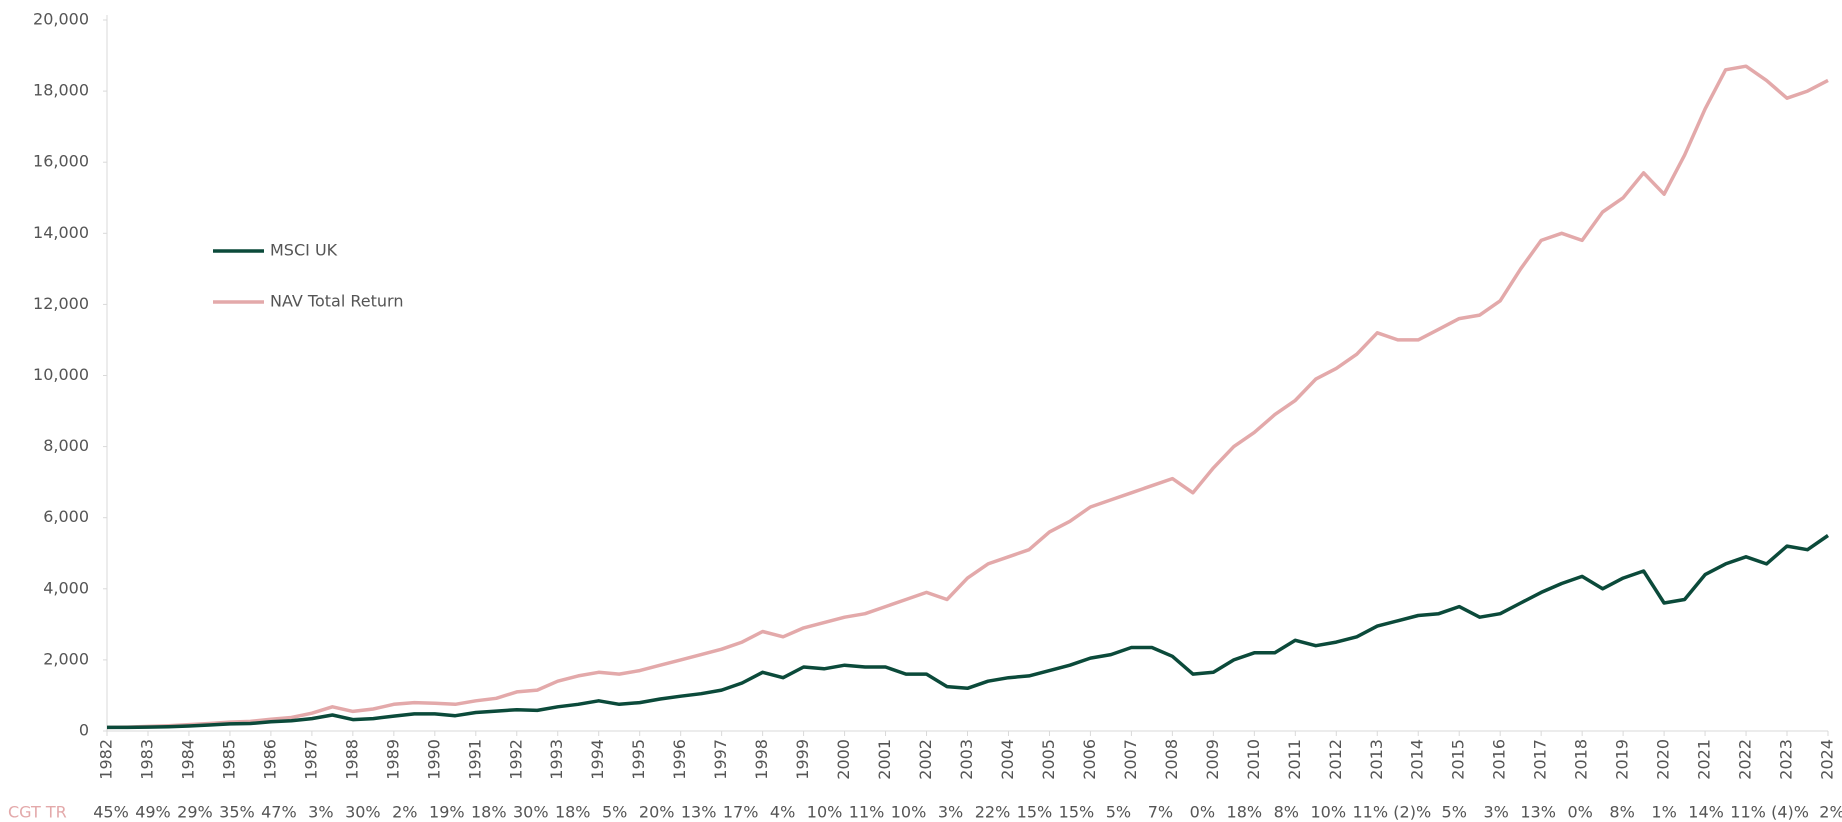  Describe the element at coordinates (638, 759) in the screenshot. I see `x-tick-label: 1995` at that location.